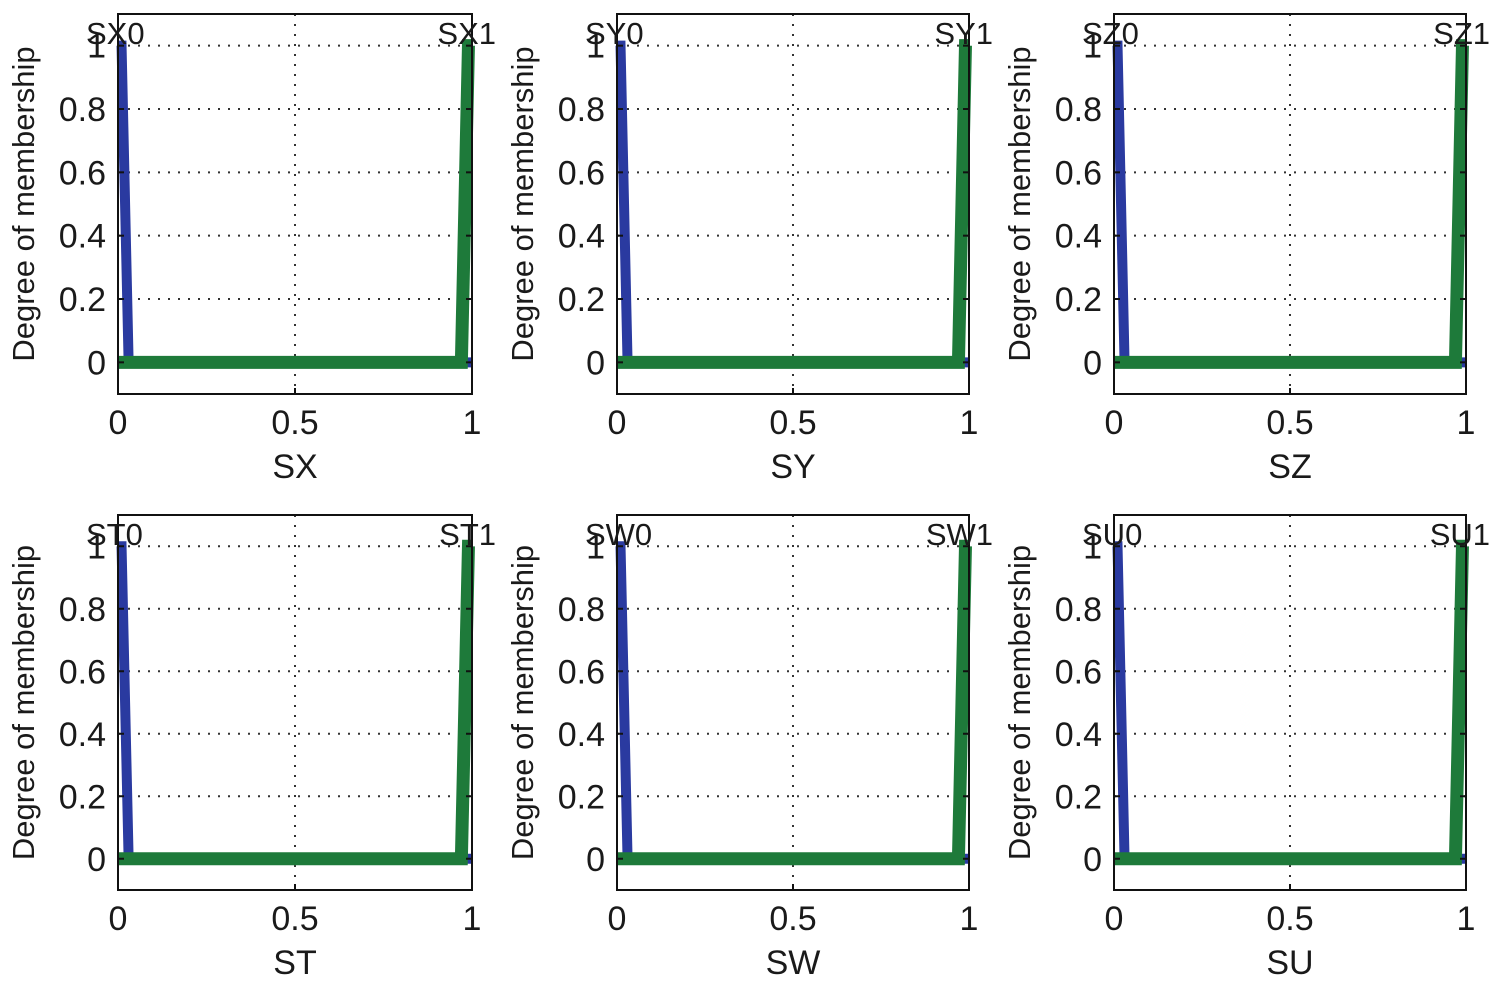 The image size is (1500, 987). I want to click on mf-label-high: SW1, so click(959, 534).